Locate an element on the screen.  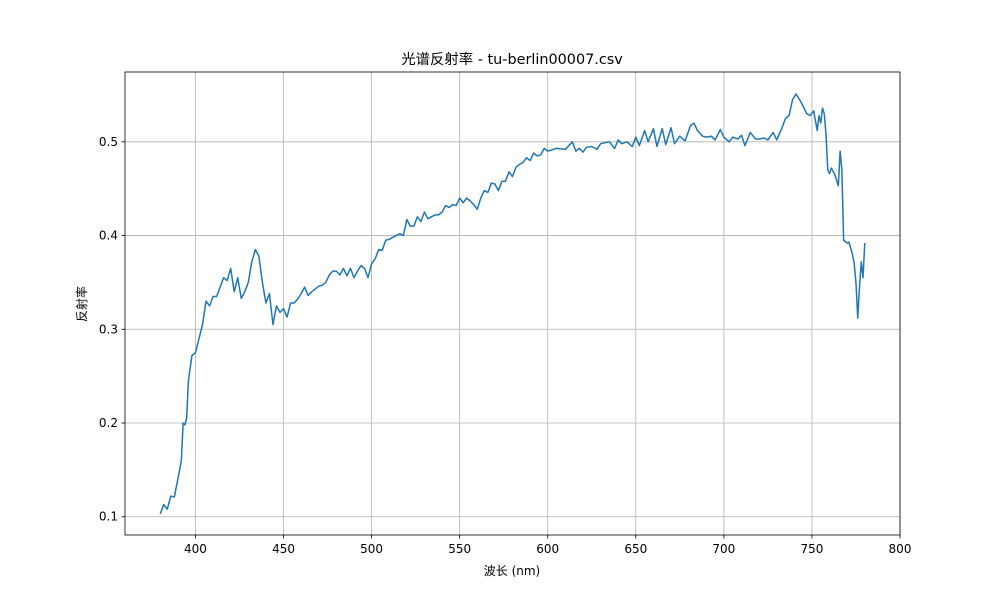
x-tick-label: 750 is located at coordinates (811, 549).